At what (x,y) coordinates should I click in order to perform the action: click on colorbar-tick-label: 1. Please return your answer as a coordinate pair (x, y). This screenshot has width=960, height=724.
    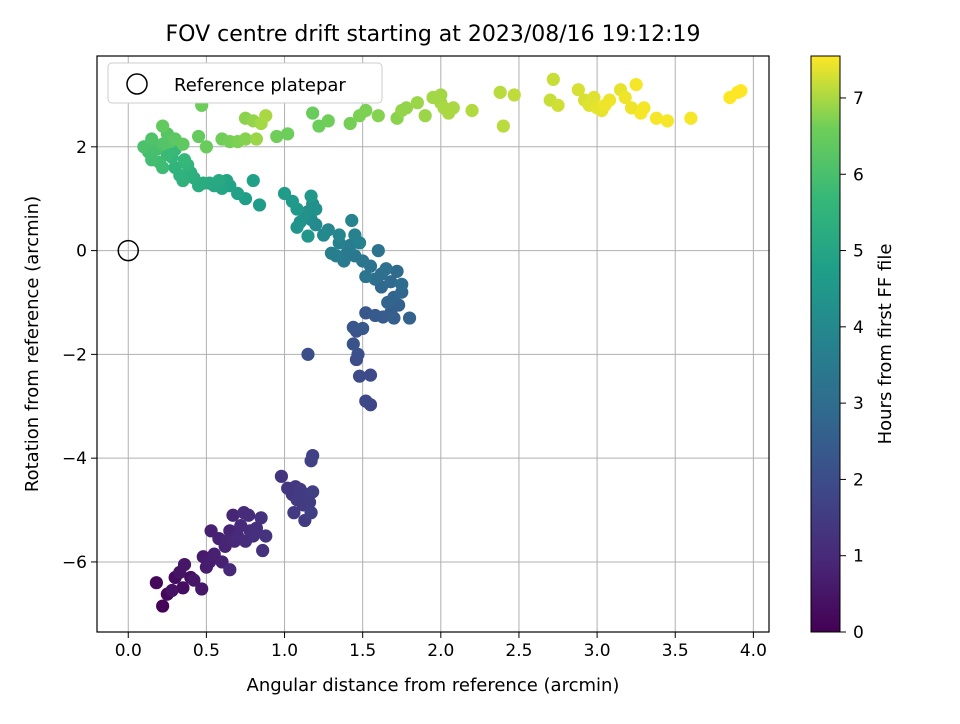
    Looking at the image, I should click on (858, 557).